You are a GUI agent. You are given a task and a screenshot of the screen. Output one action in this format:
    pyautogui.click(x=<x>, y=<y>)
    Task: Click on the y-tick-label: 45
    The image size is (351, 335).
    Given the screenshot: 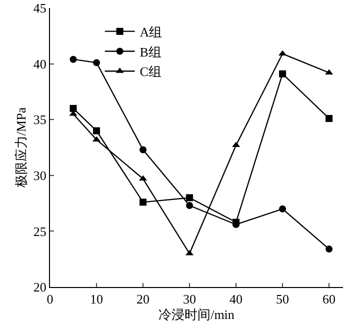 What is the action you would take?
    pyautogui.click(x=39, y=8)
    